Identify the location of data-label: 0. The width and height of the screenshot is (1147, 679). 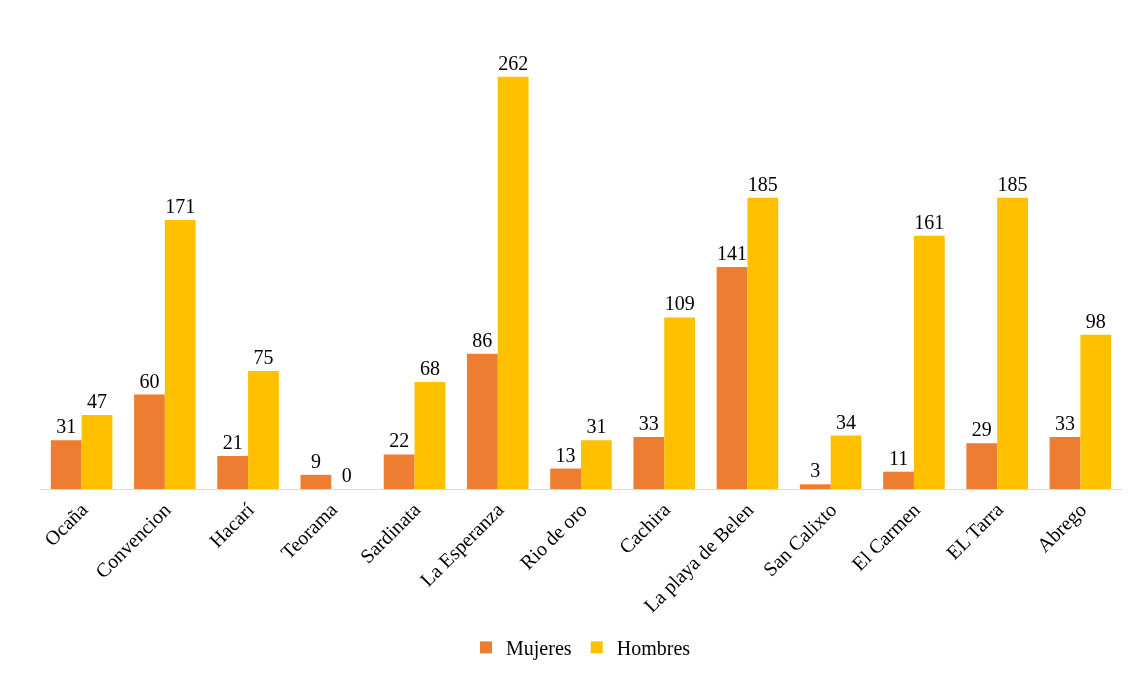
(346, 475).